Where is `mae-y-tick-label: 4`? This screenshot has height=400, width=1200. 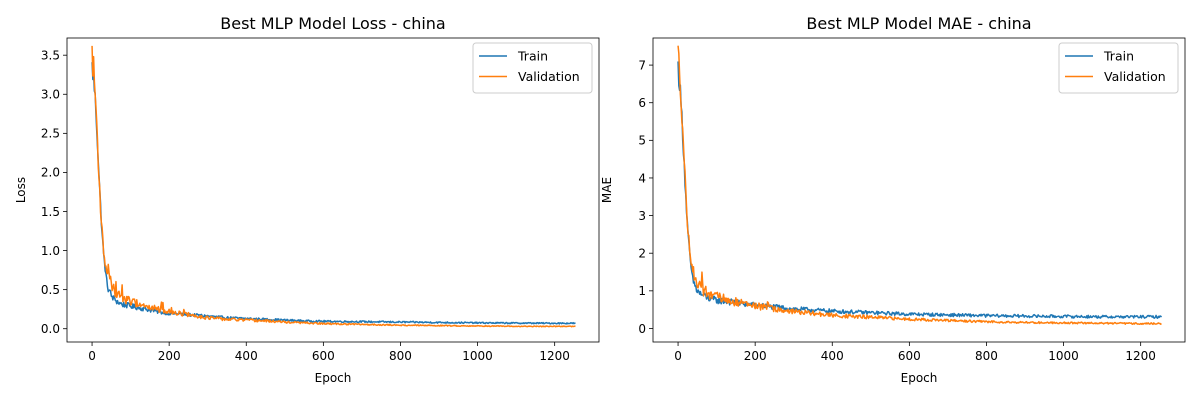 mae-y-tick-label: 4 is located at coordinates (642, 178).